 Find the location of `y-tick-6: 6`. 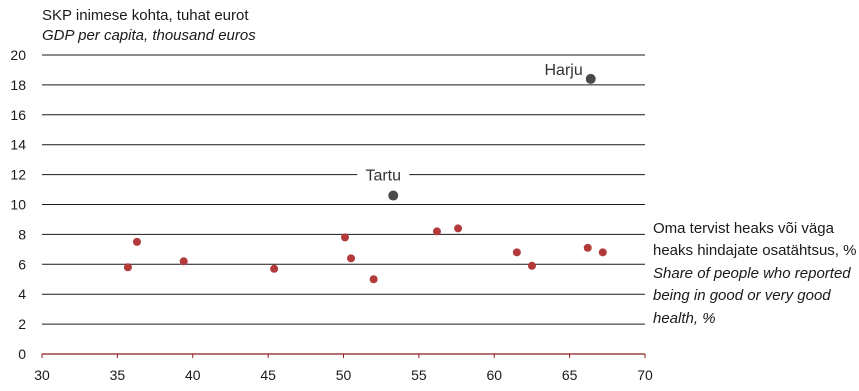

y-tick-6: 6 is located at coordinates (22, 264).